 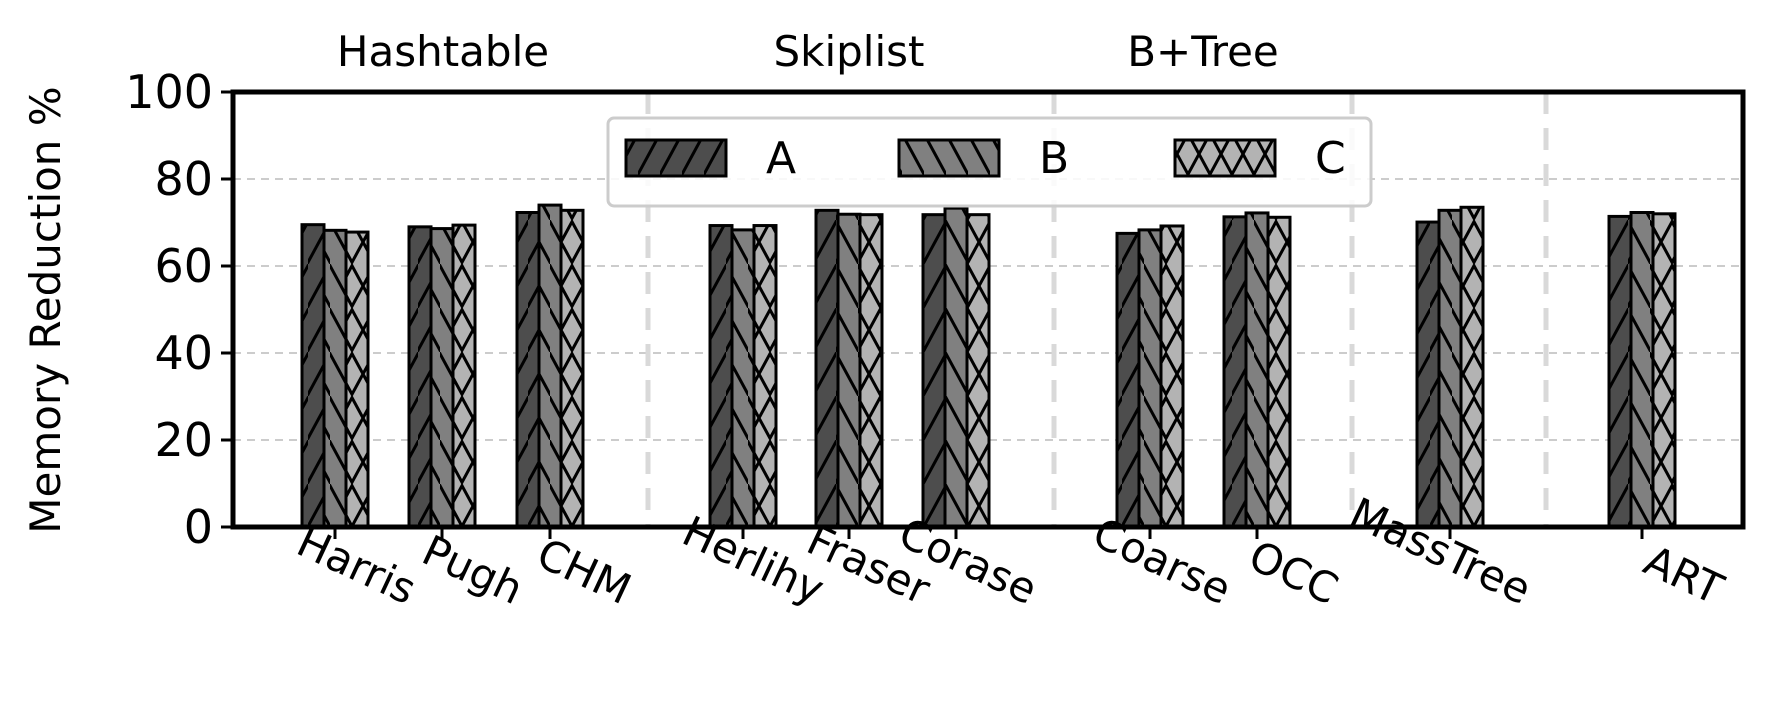 I want to click on bar-herlihy-c, so click(x=765, y=376).